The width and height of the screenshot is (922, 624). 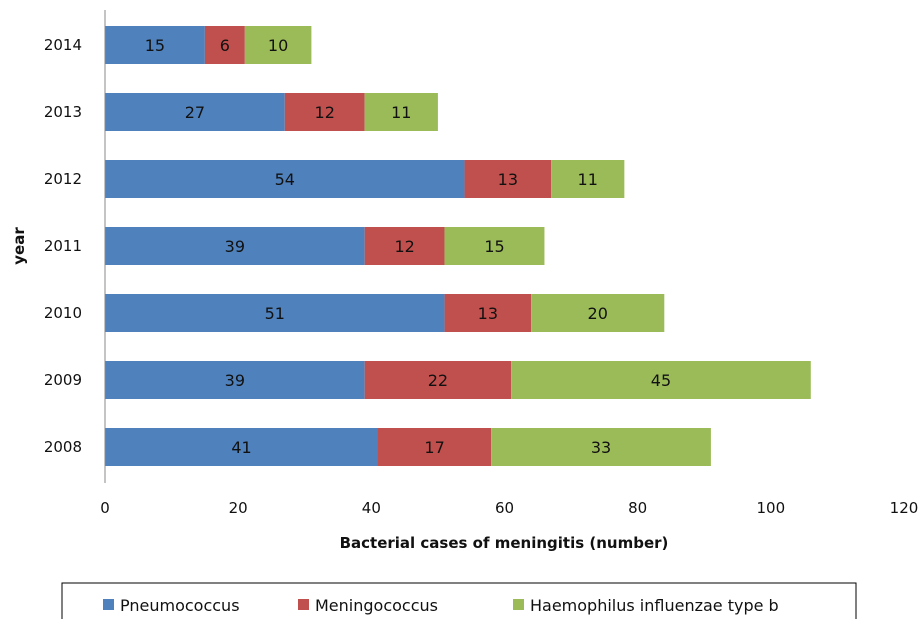 I want to click on data-label: 27, so click(x=195, y=112).